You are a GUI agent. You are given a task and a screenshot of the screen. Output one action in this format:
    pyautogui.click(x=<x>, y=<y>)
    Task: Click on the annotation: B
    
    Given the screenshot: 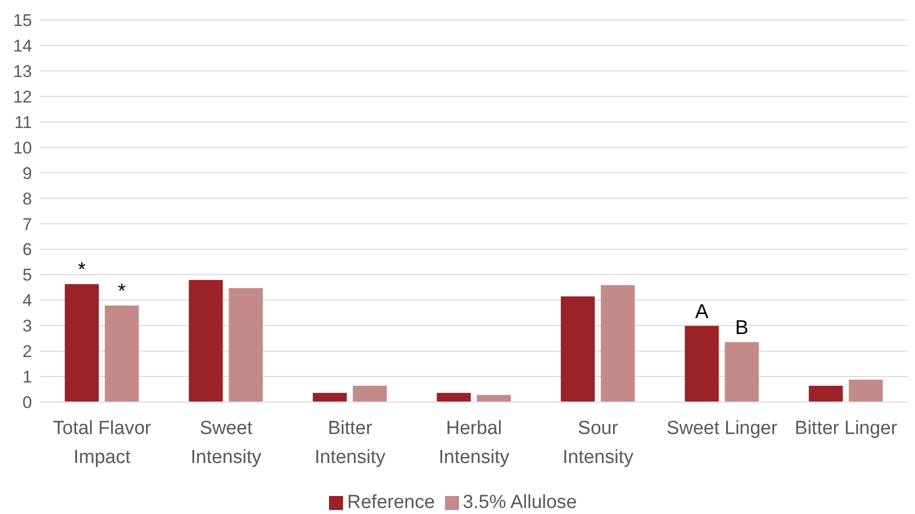 What is the action you would take?
    pyautogui.click(x=741, y=328)
    